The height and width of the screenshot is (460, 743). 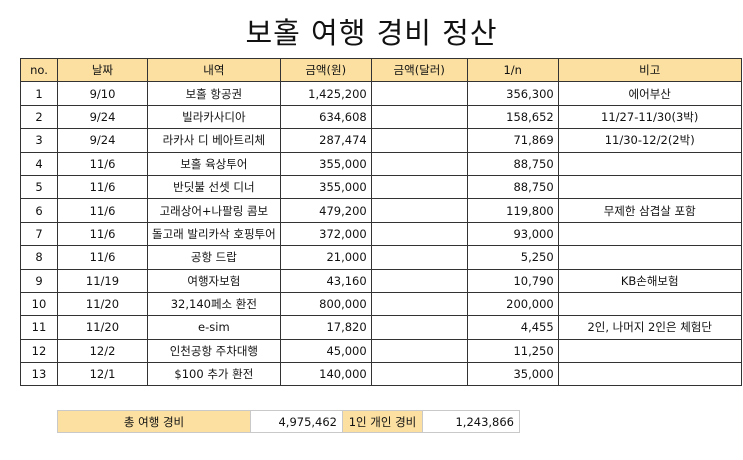 I want to click on row-amount-krw: 479,200, so click(x=325, y=210).